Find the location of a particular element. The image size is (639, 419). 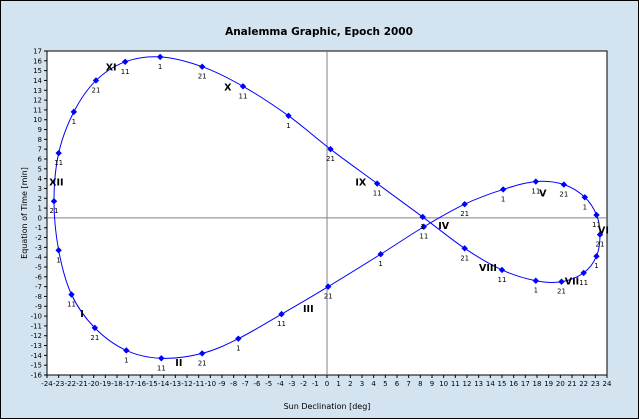

x-tick-label: 2 is located at coordinates (350, 384).